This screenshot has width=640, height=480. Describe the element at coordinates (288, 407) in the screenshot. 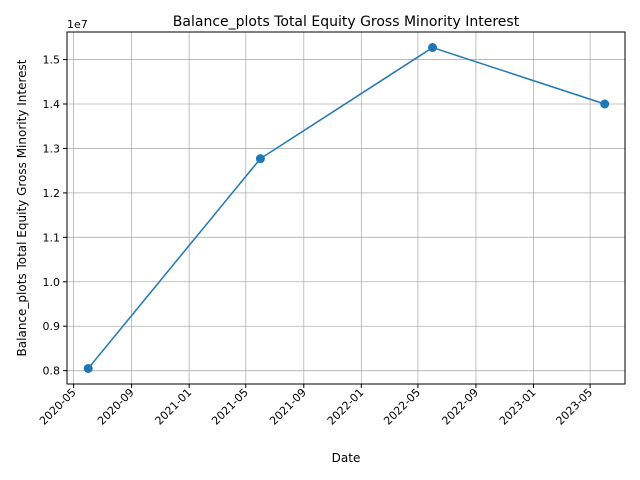

I see `x-tick-label: 2021-09` at that location.